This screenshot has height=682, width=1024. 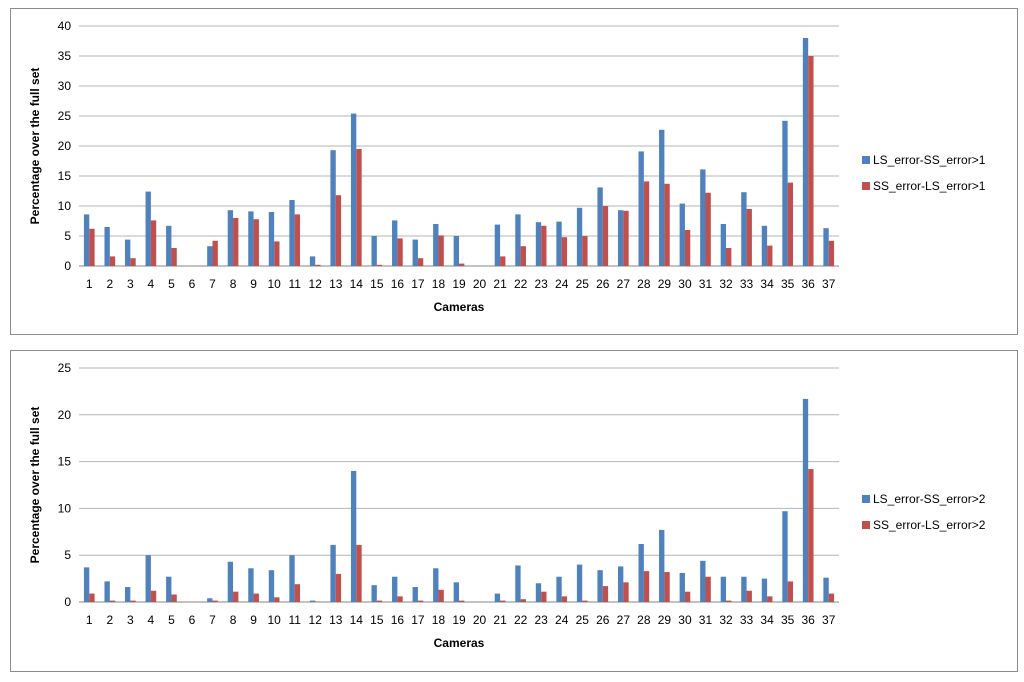 What do you see at coordinates (65, 26) in the screenshot?
I see `y-tick-label: 40` at bounding box center [65, 26].